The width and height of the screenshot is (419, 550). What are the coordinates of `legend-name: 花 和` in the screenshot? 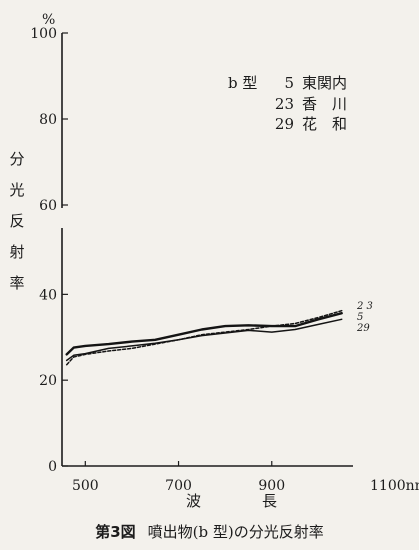 It's located at (325, 124).